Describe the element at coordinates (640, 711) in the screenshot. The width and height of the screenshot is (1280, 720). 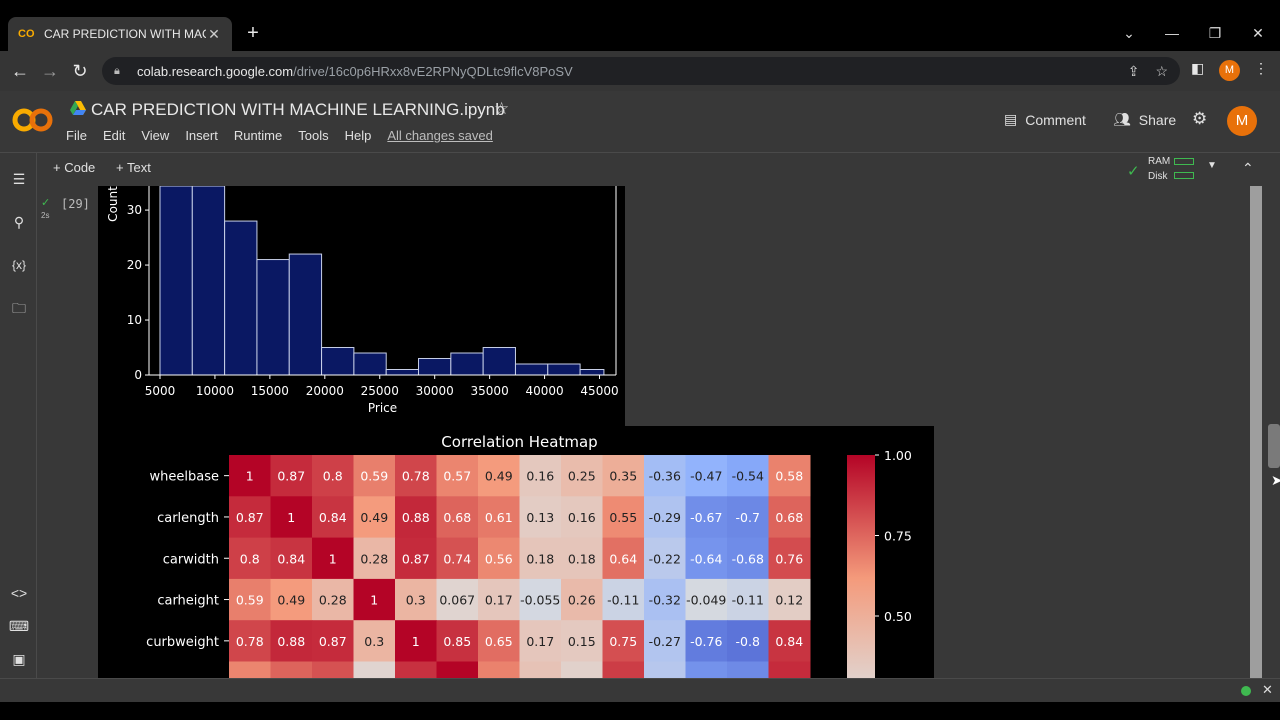
I see `bottom-edge` at that location.